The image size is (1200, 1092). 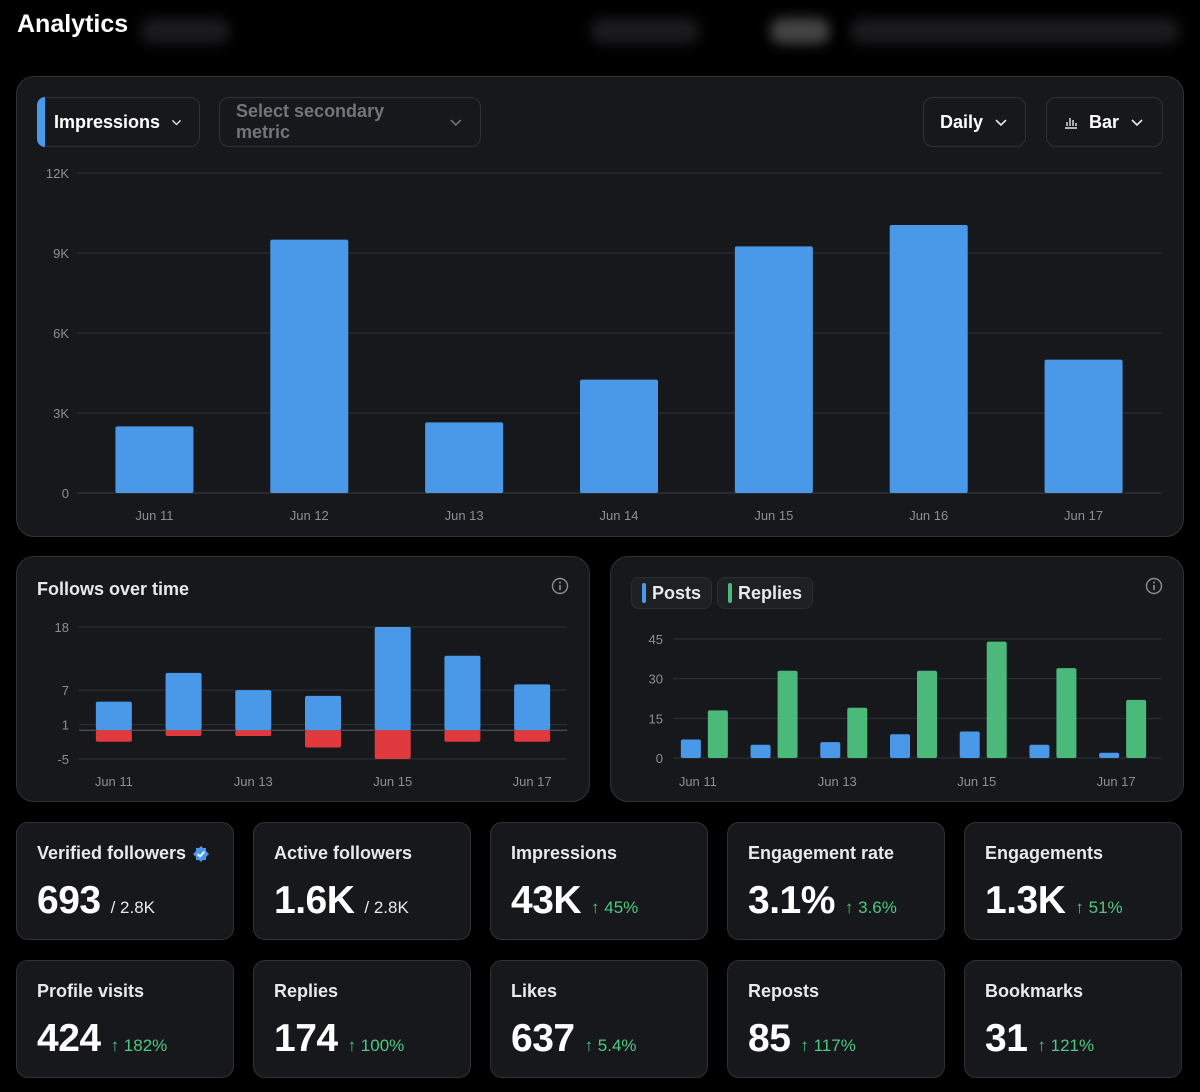 What do you see at coordinates (1073, 1019) in the screenshot?
I see `stat-card-bookmarks: Bookmarks 31 ↑ 121%` at bounding box center [1073, 1019].